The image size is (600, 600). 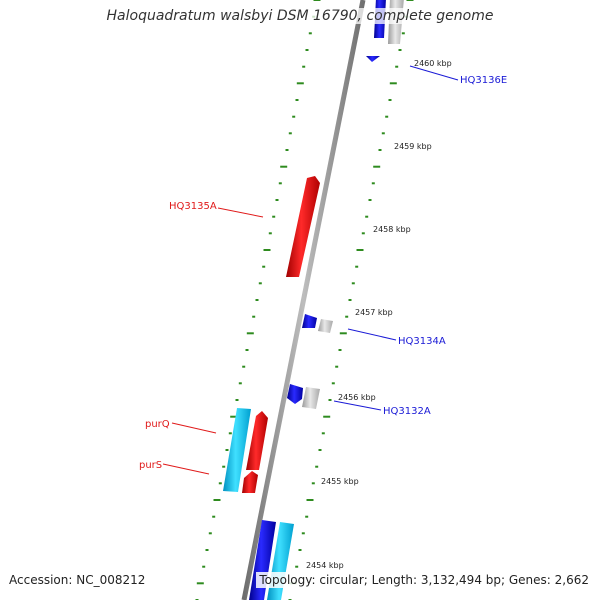 I want to click on scale-tick-label: 2455 kbp, so click(x=340, y=481).